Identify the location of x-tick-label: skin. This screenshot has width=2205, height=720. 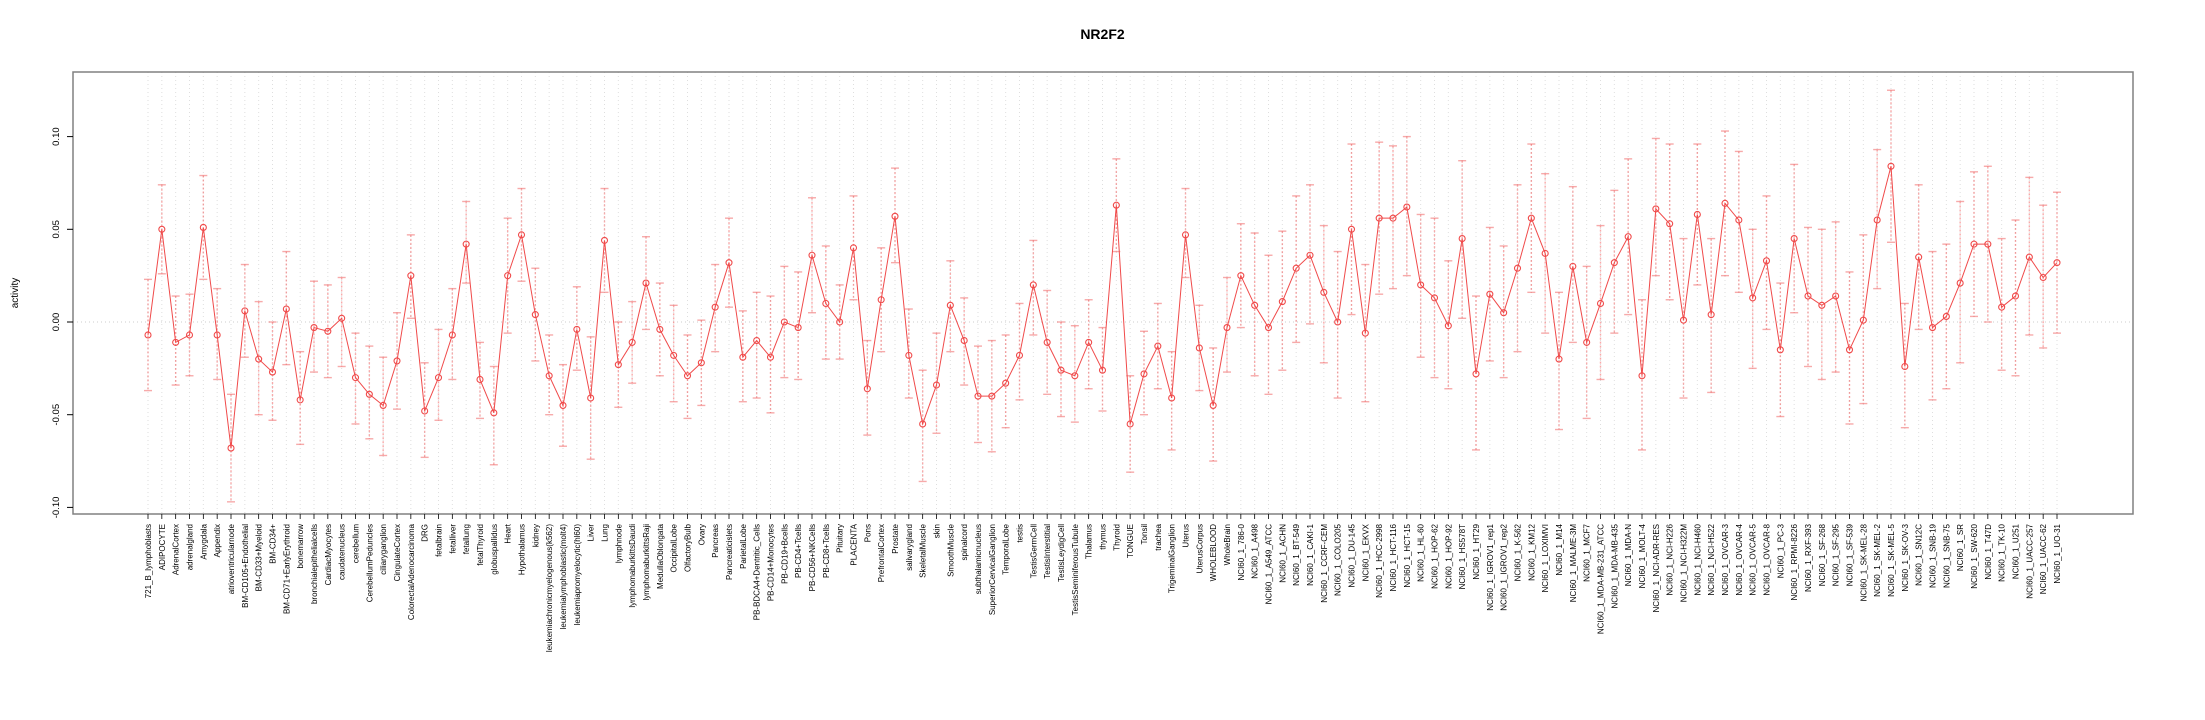
(937, 531).